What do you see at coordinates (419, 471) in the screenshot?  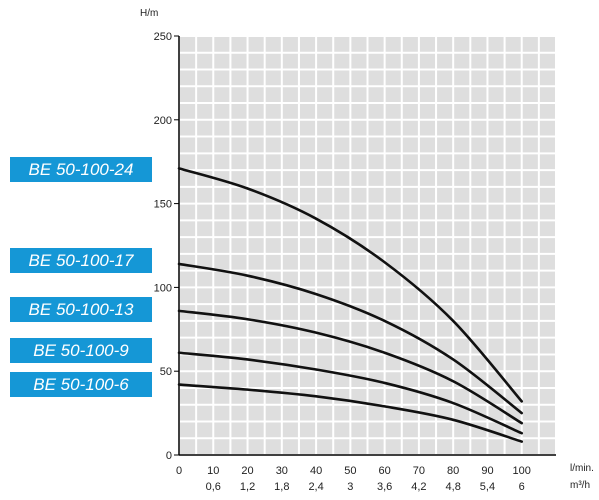 I see `x-tick-label-primary: 70` at bounding box center [419, 471].